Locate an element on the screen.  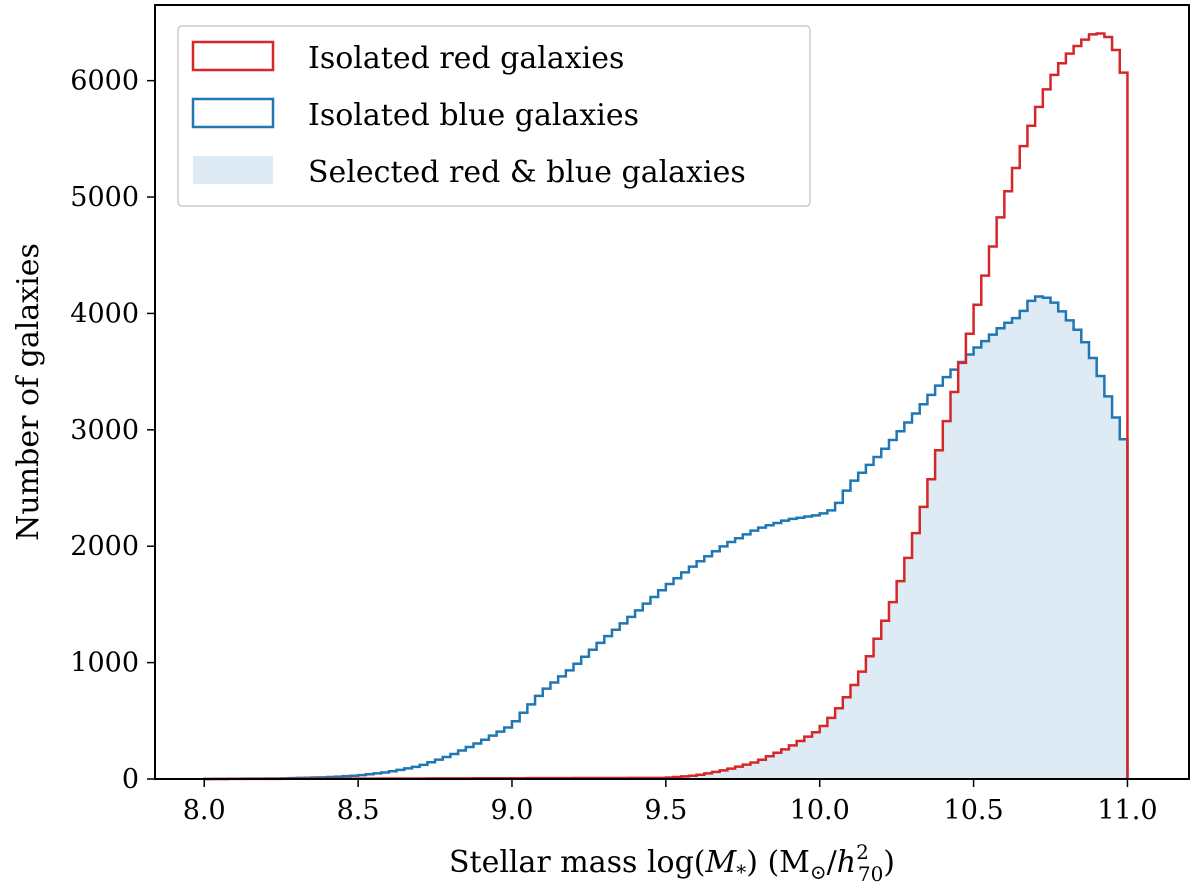
x-tick-label: 8.5 is located at coordinates (358, 810).